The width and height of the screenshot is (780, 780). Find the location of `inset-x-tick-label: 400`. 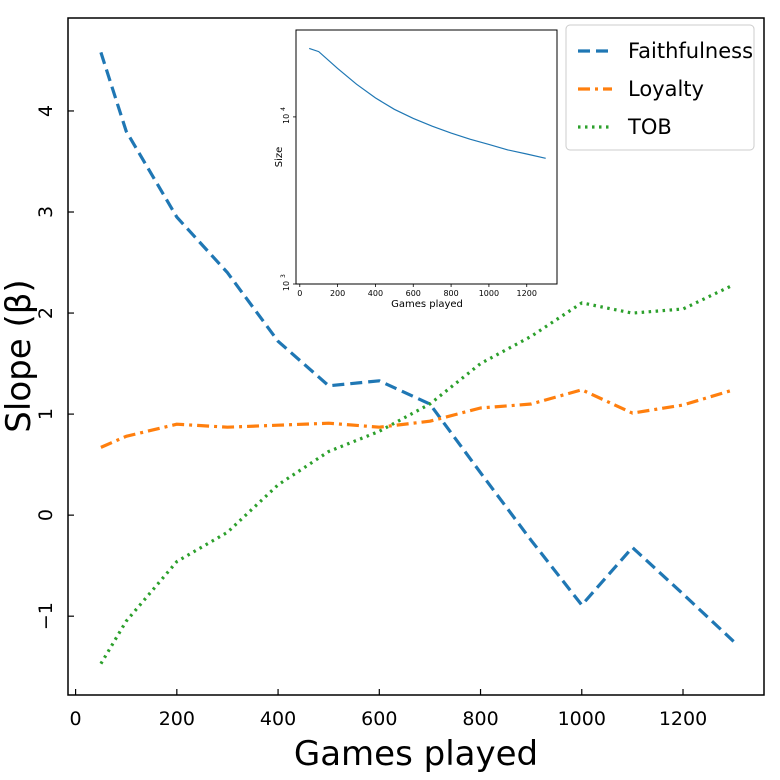

inset-x-tick-label: 400 is located at coordinates (375, 293).